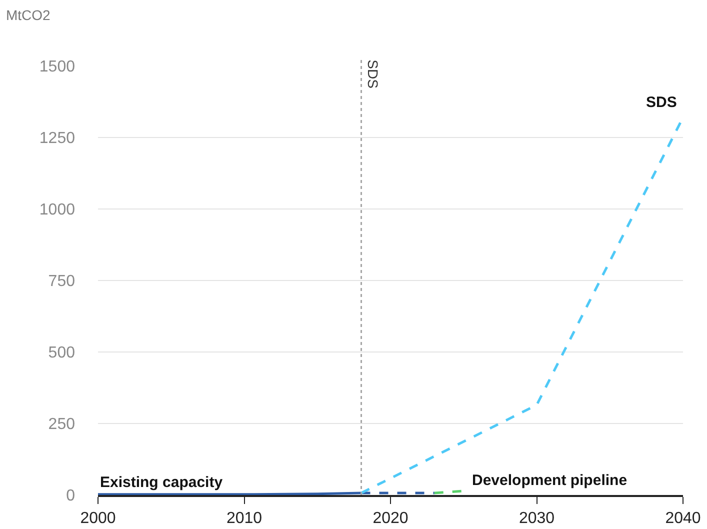 The image size is (707, 529). I want to click on y-tick-label: 0, so click(71, 496).